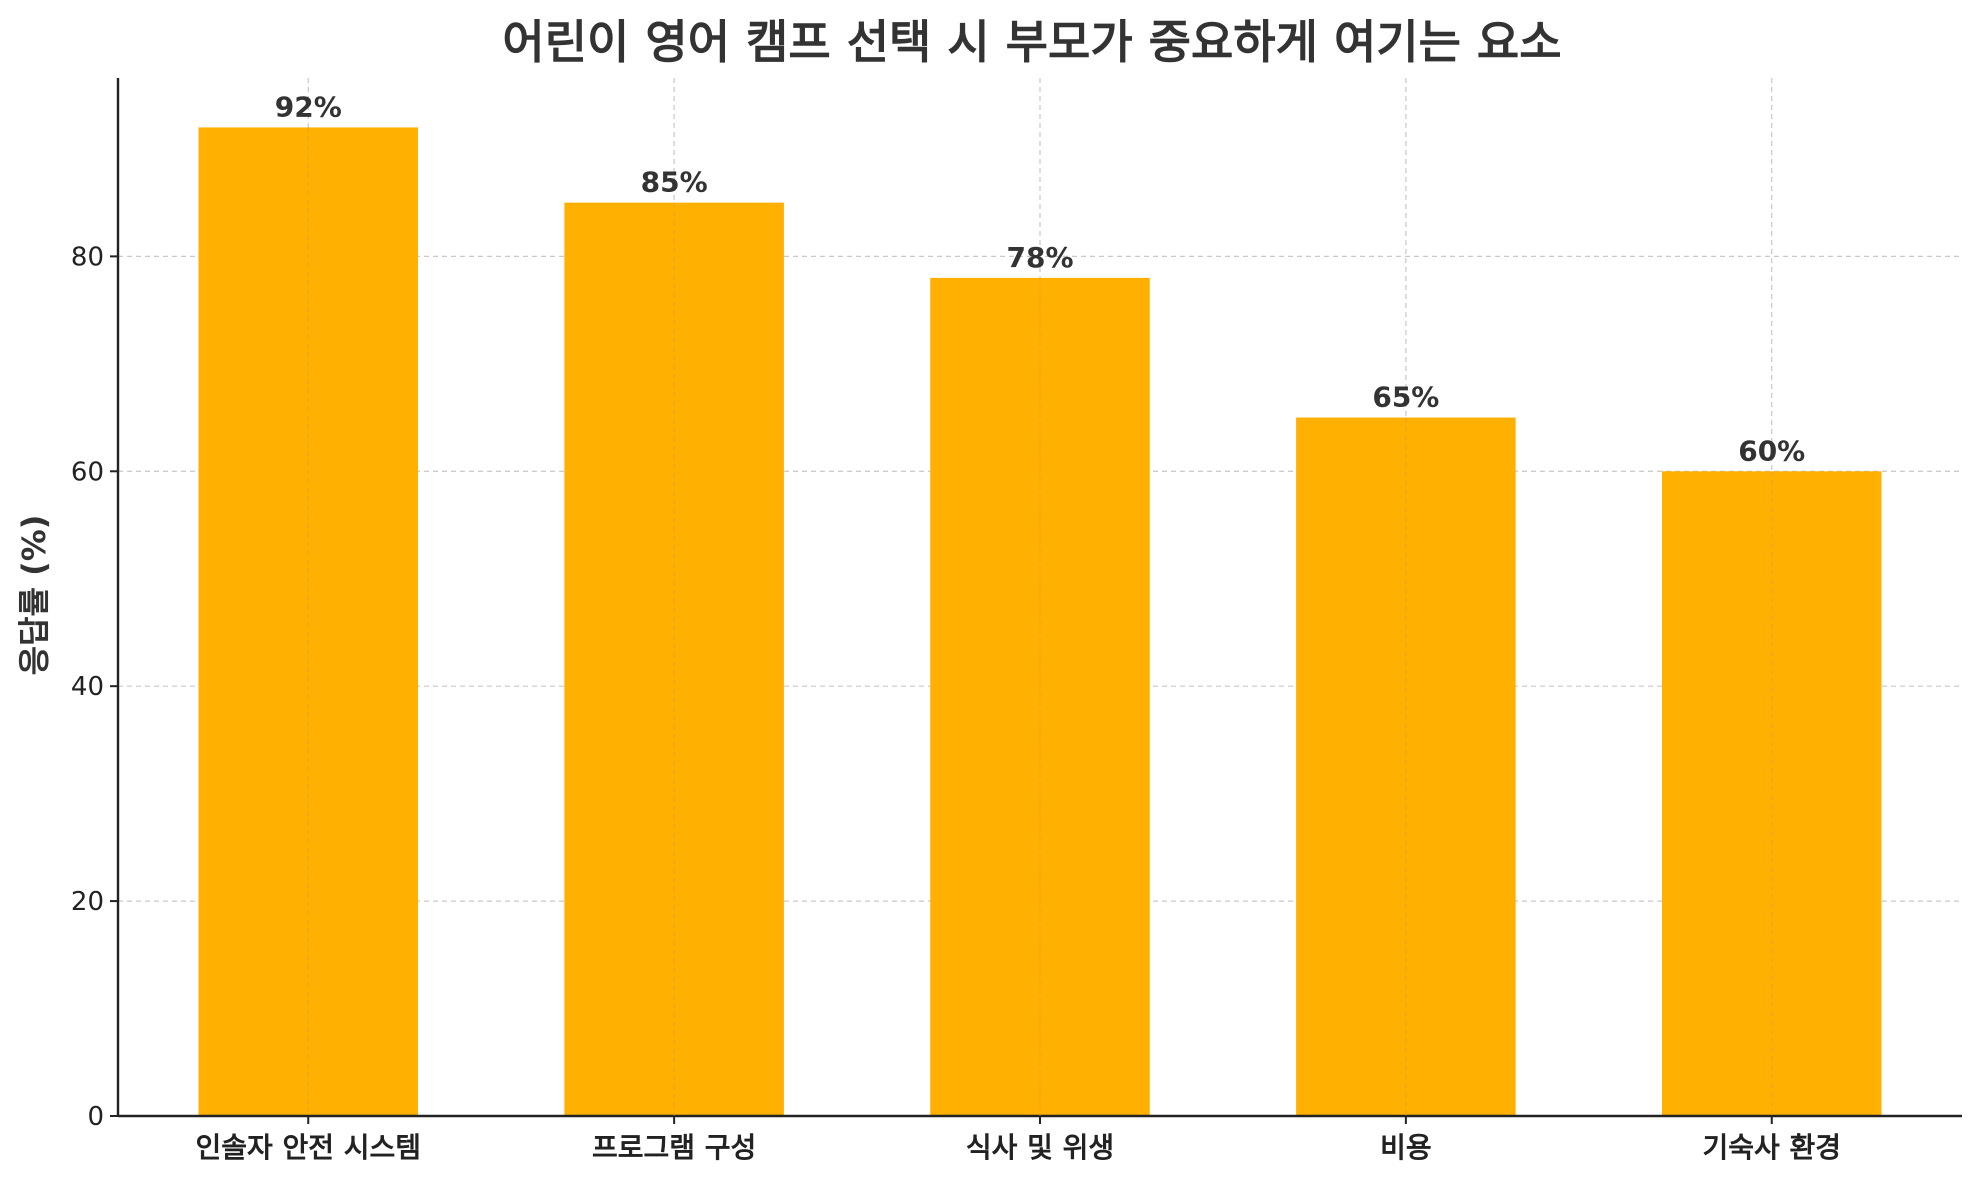 The width and height of the screenshot is (1979, 1180). I want to click on x-tick-label: 프로그램 구성, so click(674, 1147).